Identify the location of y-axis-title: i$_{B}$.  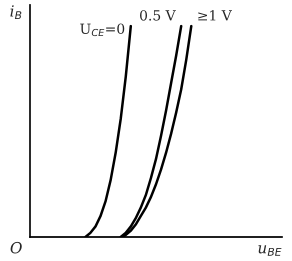
(16, 12).